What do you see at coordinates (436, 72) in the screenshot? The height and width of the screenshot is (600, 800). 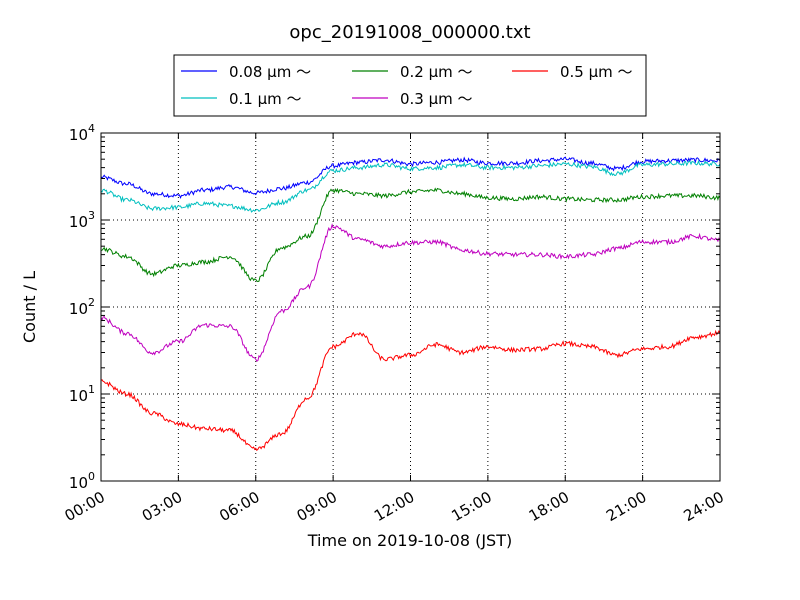 I see `legend-entry: 0.2 μm ～` at bounding box center [436, 72].